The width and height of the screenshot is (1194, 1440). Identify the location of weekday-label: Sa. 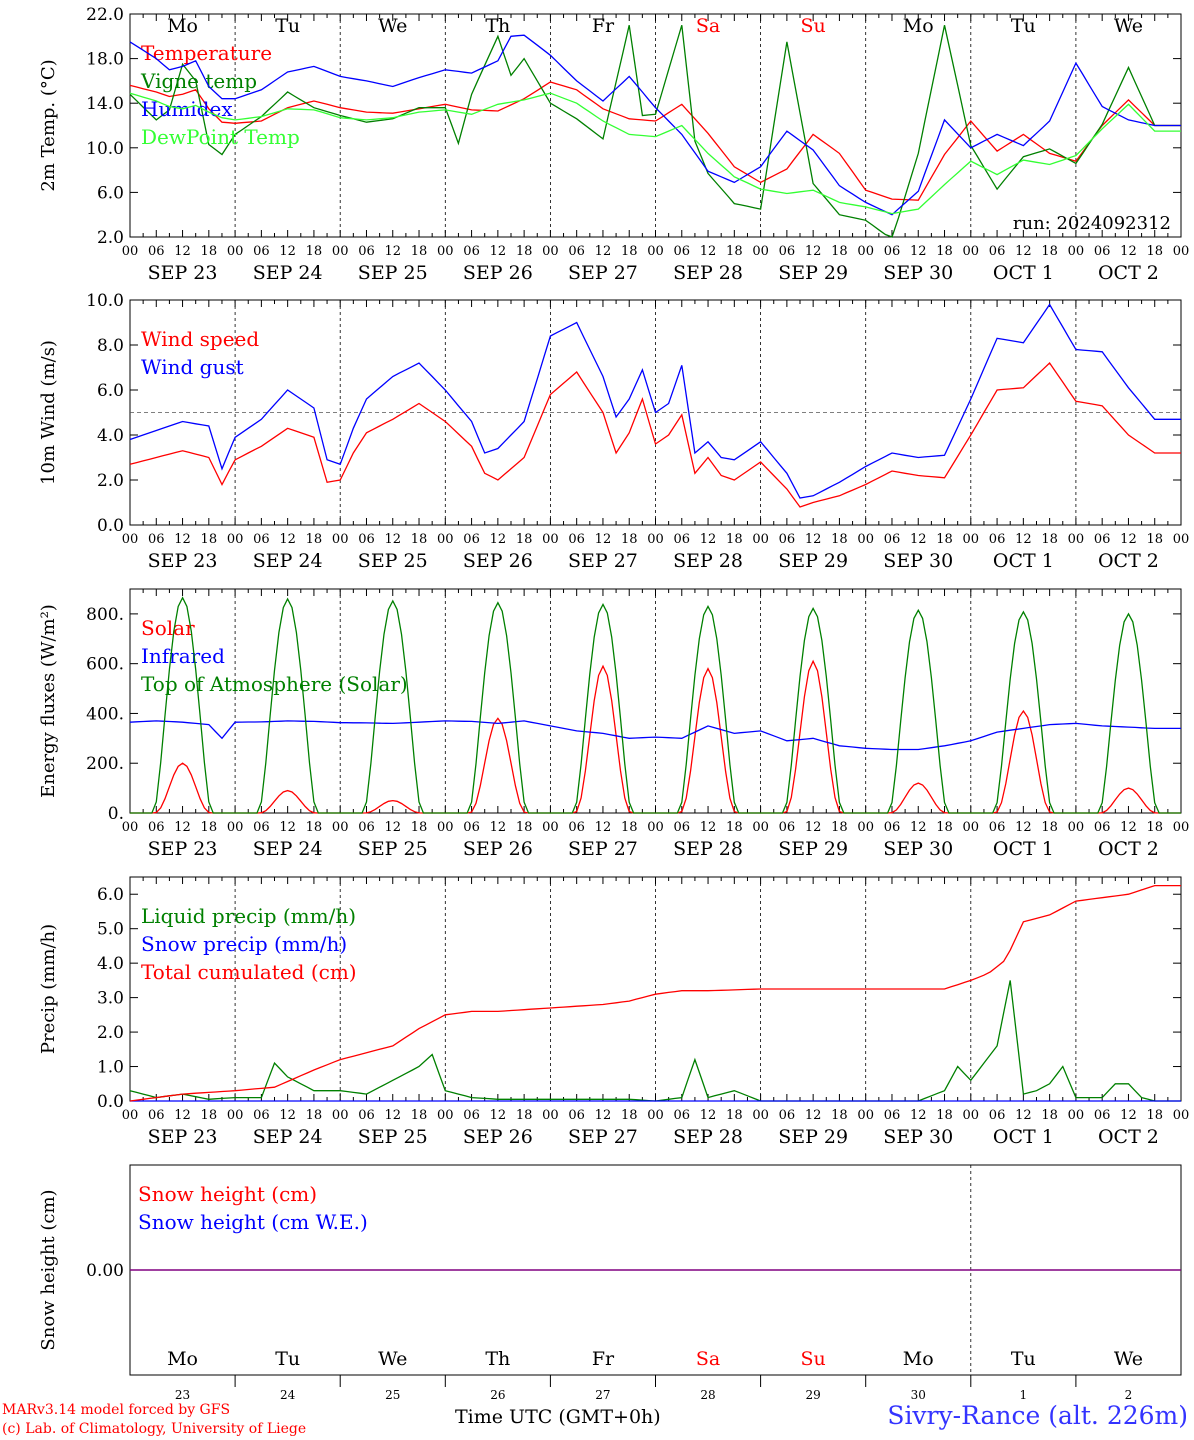
(708, 26).